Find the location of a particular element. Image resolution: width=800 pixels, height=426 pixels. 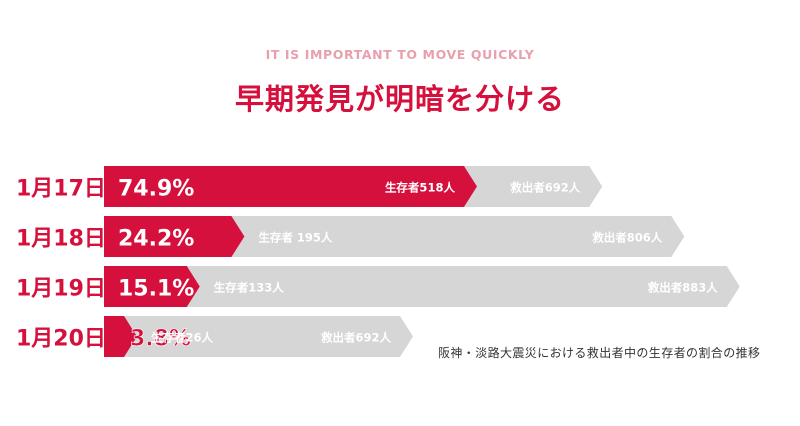

survivor-count-label: 生存者518人 is located at coordinates (420, 188).